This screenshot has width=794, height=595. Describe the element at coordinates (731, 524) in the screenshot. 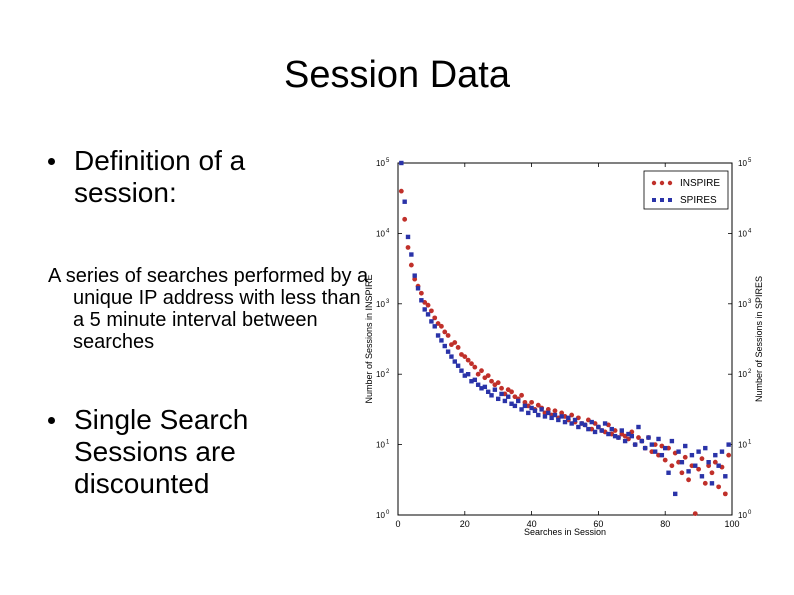

I see `x-tick-label: 100` at that location.